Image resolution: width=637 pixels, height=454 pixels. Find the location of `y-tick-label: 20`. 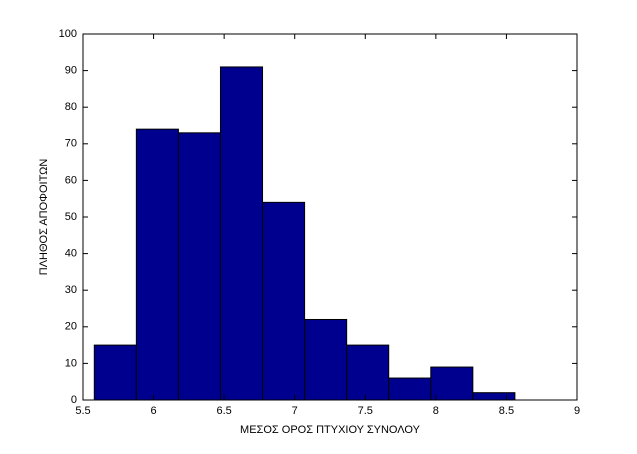

y-tick-label: 20 is located at coordinates (71, 327).